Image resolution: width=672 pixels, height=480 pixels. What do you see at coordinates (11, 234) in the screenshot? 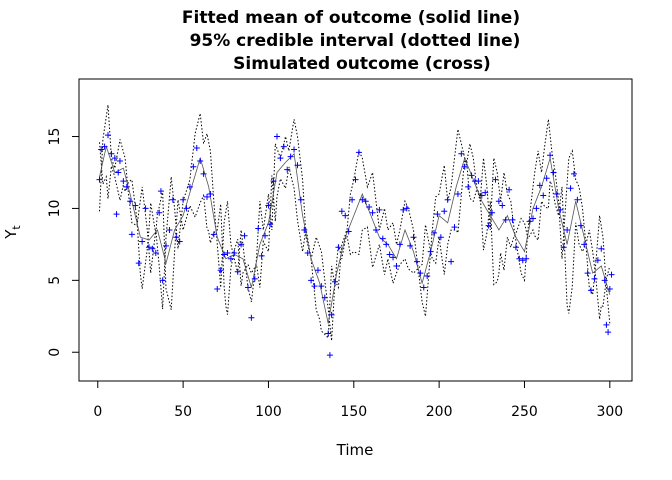
I see `y-axis-label-main: Y` at bounding box center [11, 234].